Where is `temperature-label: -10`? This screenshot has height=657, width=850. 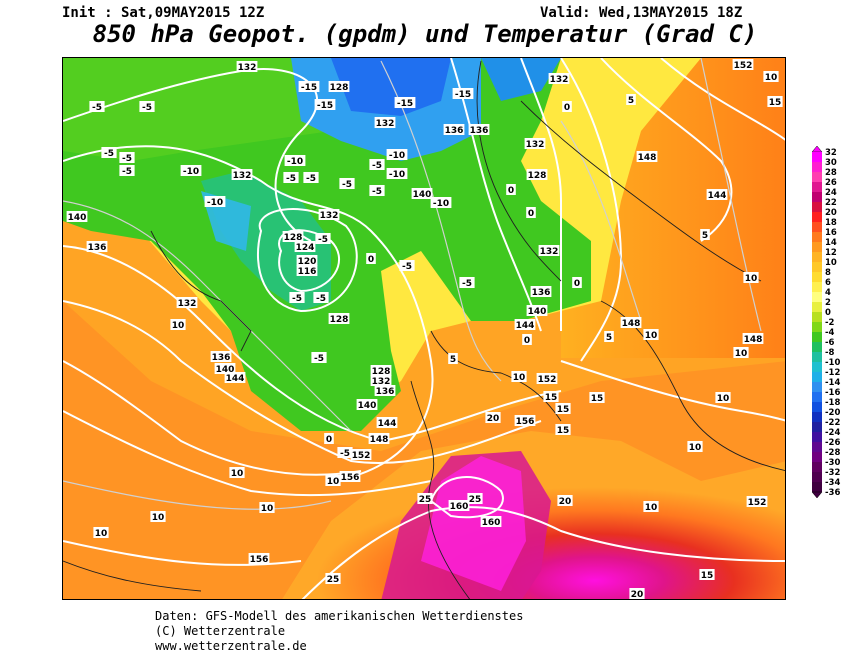
temperature-label: -10 is located at coordinates (397, 174).